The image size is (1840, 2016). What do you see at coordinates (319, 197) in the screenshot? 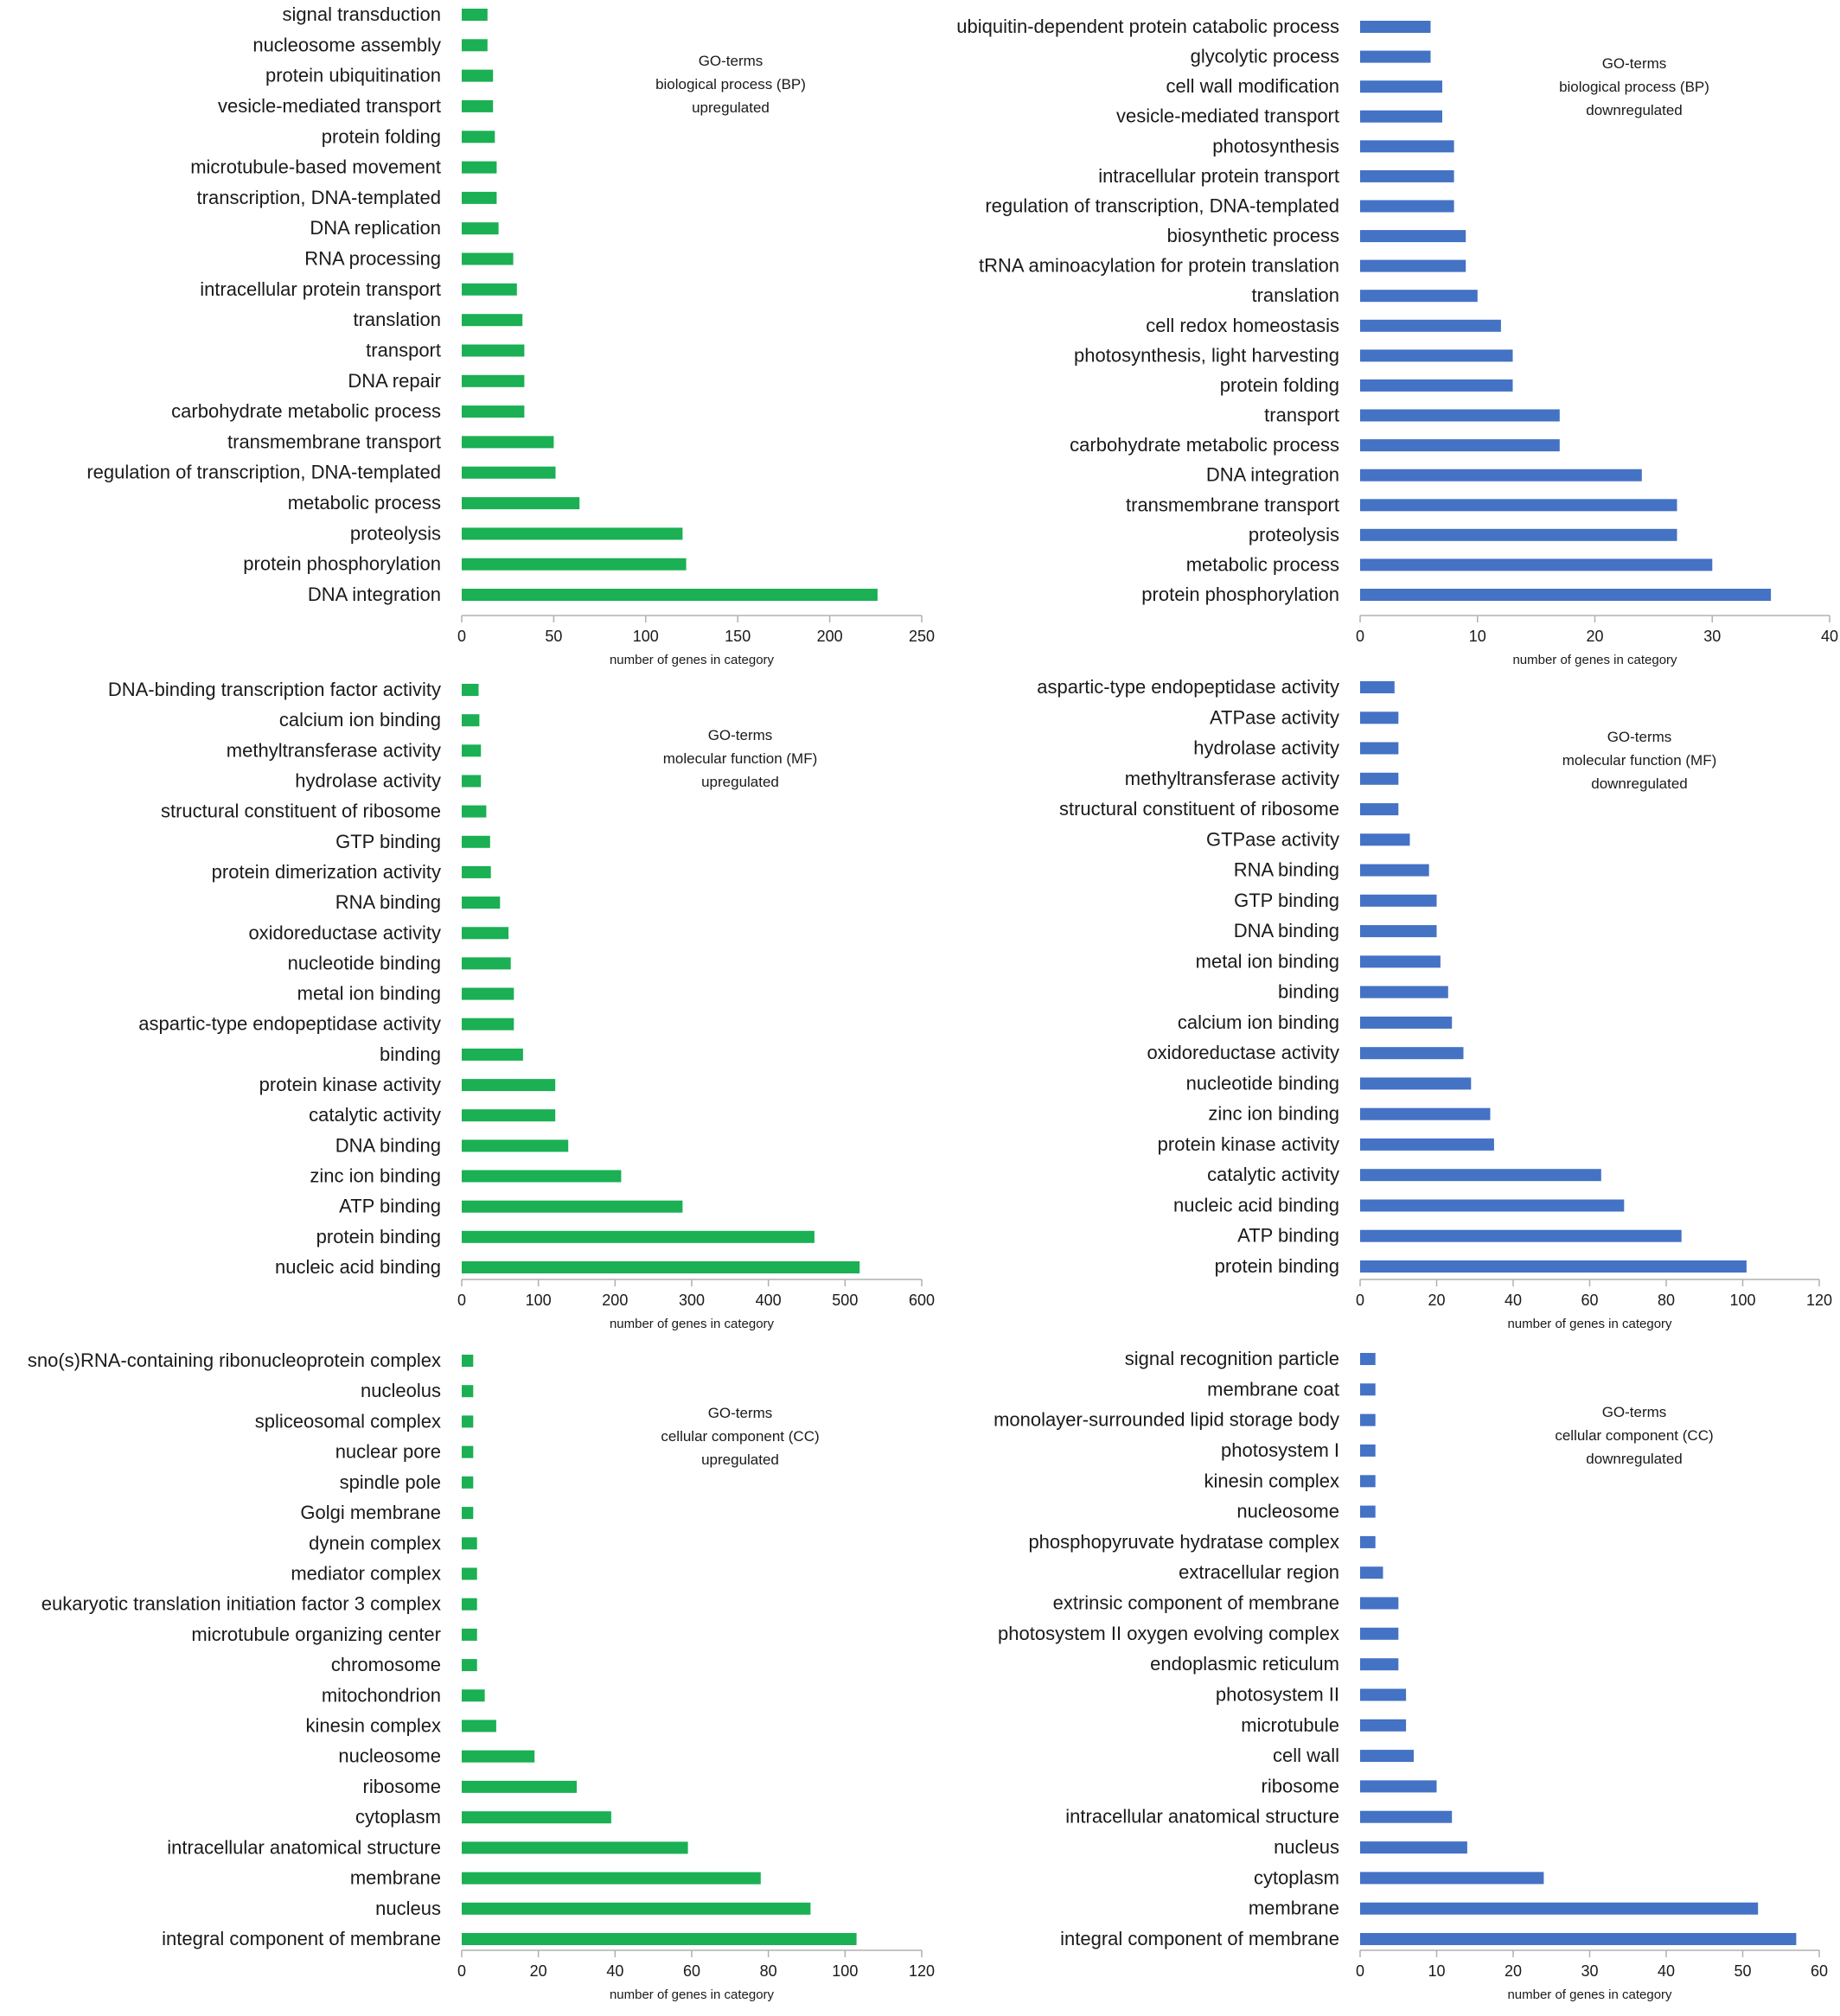
I see `category-label: transcription, DNA-templated` at bounding box center [319, 197].